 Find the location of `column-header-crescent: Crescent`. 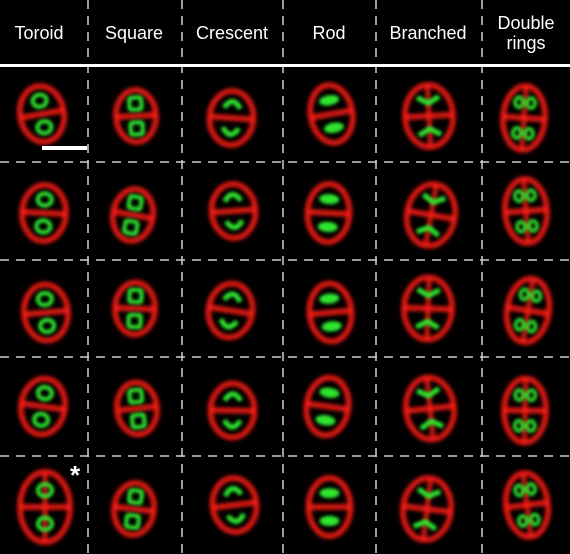

column-header-crescent: Crescent is located at coordinates (232, 33).